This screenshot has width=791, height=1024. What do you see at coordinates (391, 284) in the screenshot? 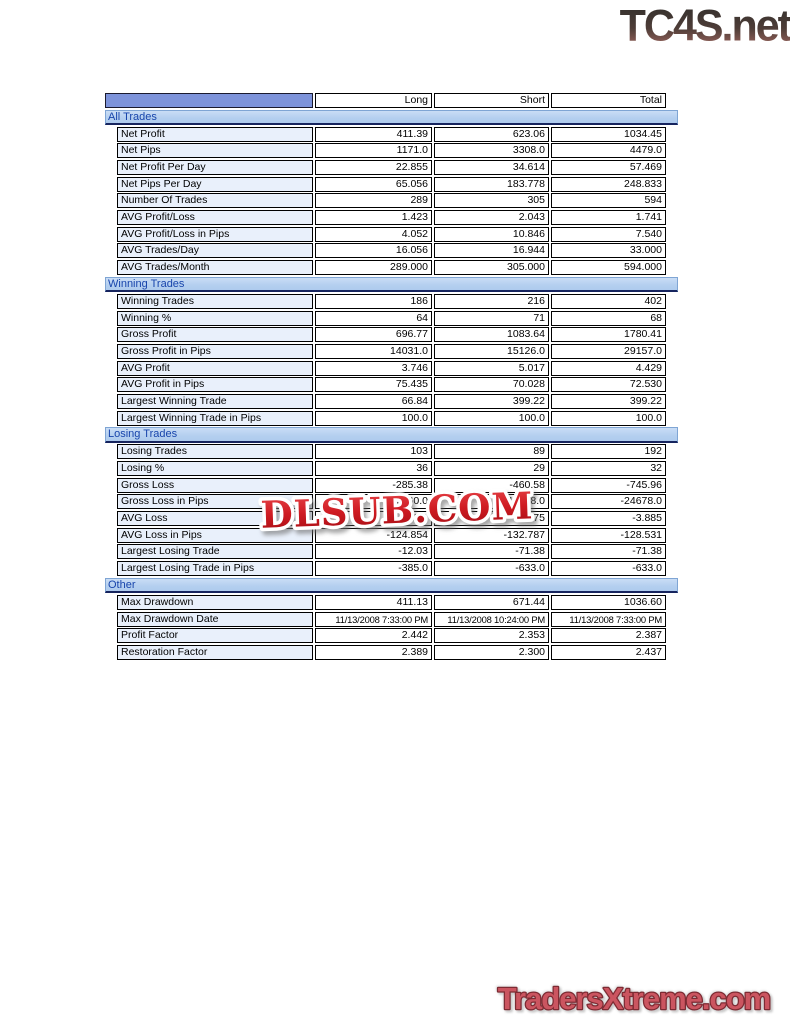
I see `section-header-winning-trades: Winning Trades` at bounding box center [391, 284].